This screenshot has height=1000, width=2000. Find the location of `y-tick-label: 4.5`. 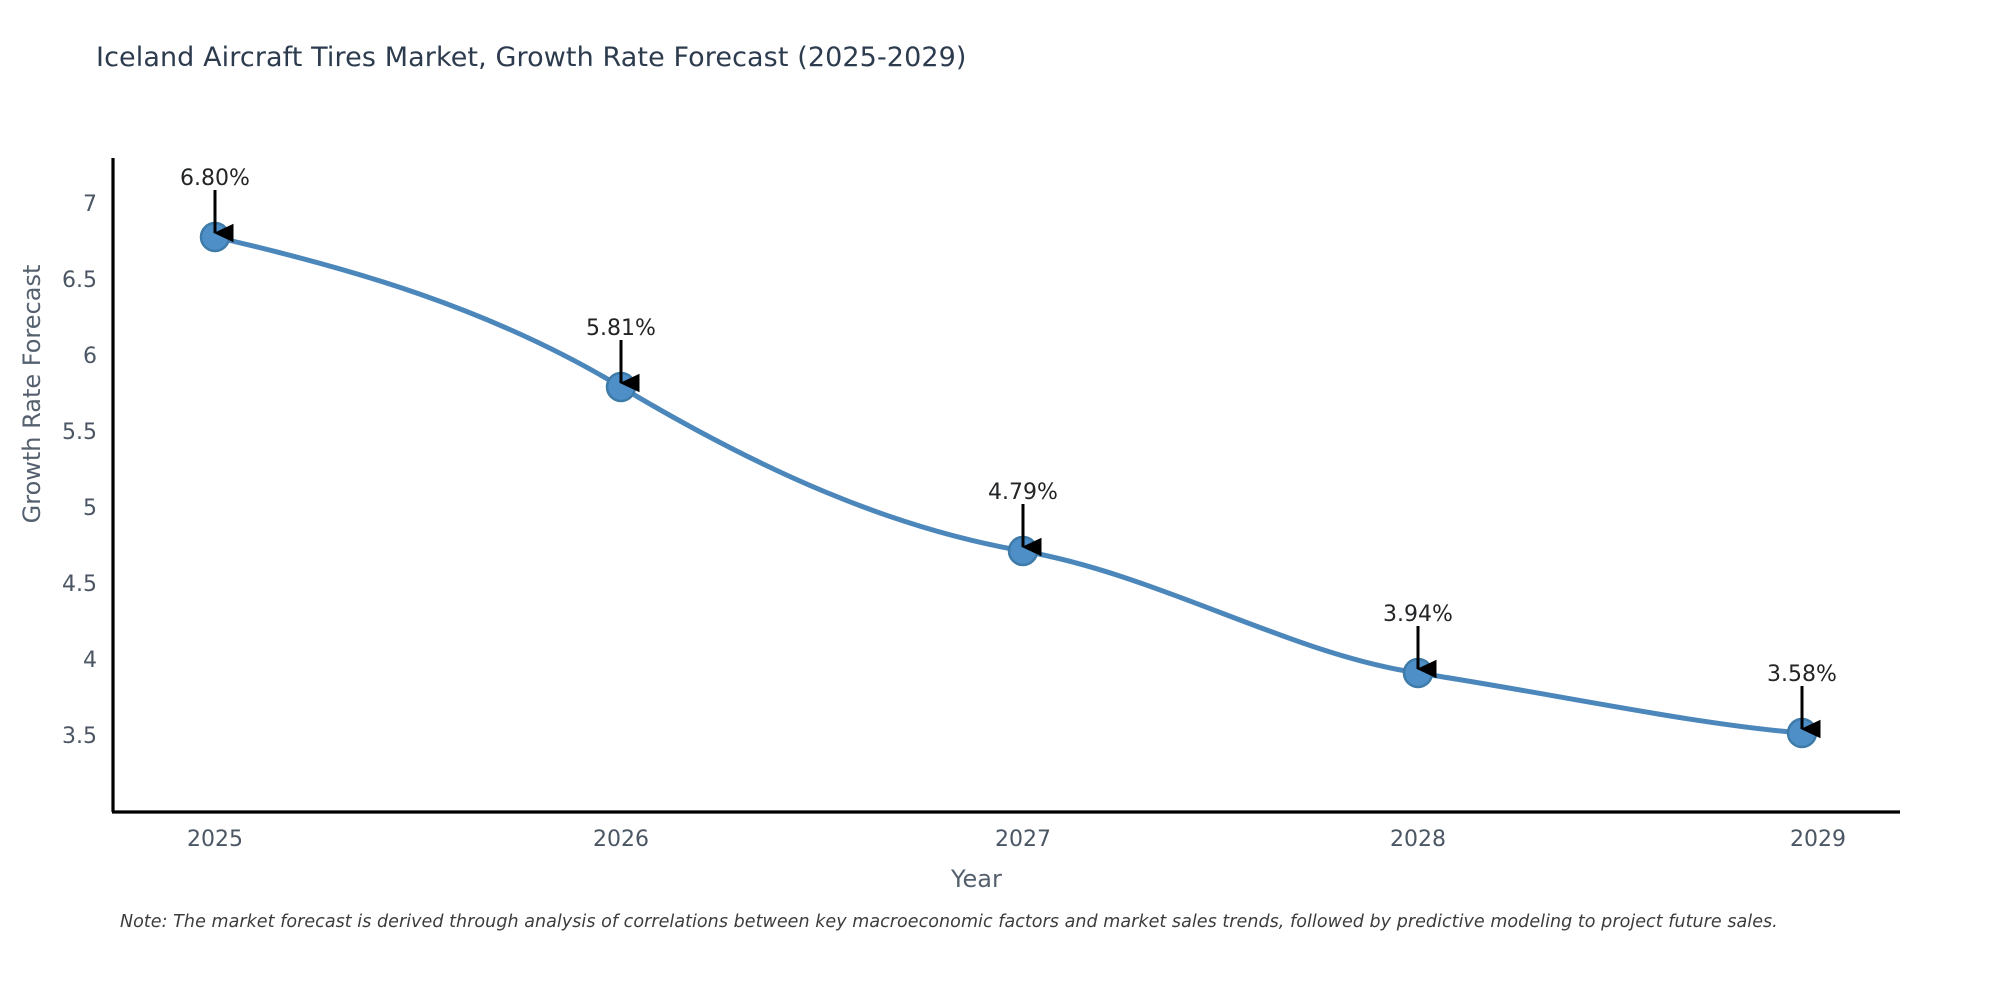

y-tick-label: 4.5 is located at coordinates (79, 584).